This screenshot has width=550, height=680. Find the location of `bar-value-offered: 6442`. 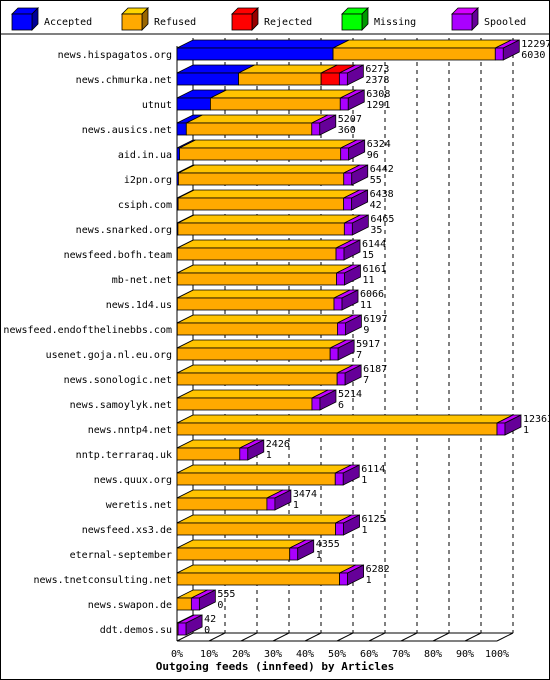

bar-value-offered: 6442 is located at coordinates (382, 169).